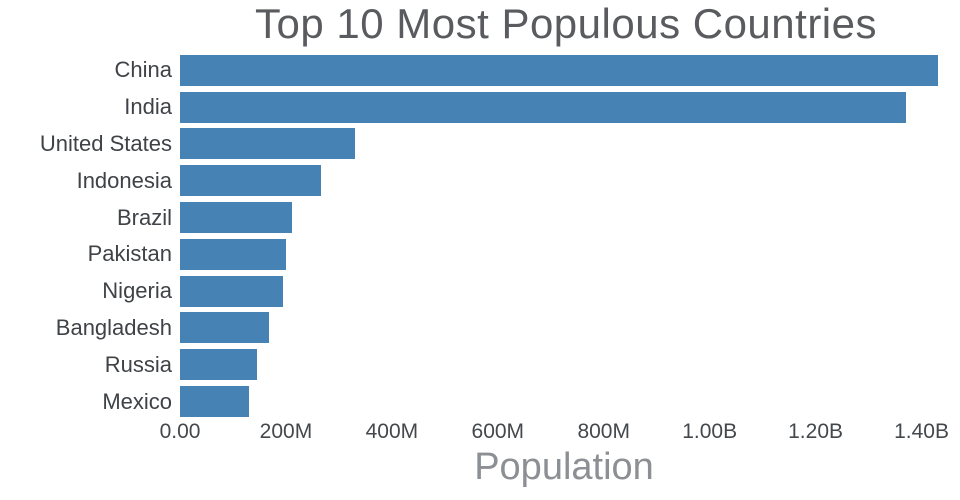  I want to click on bar-row: Pakistan, so click(480, 254).